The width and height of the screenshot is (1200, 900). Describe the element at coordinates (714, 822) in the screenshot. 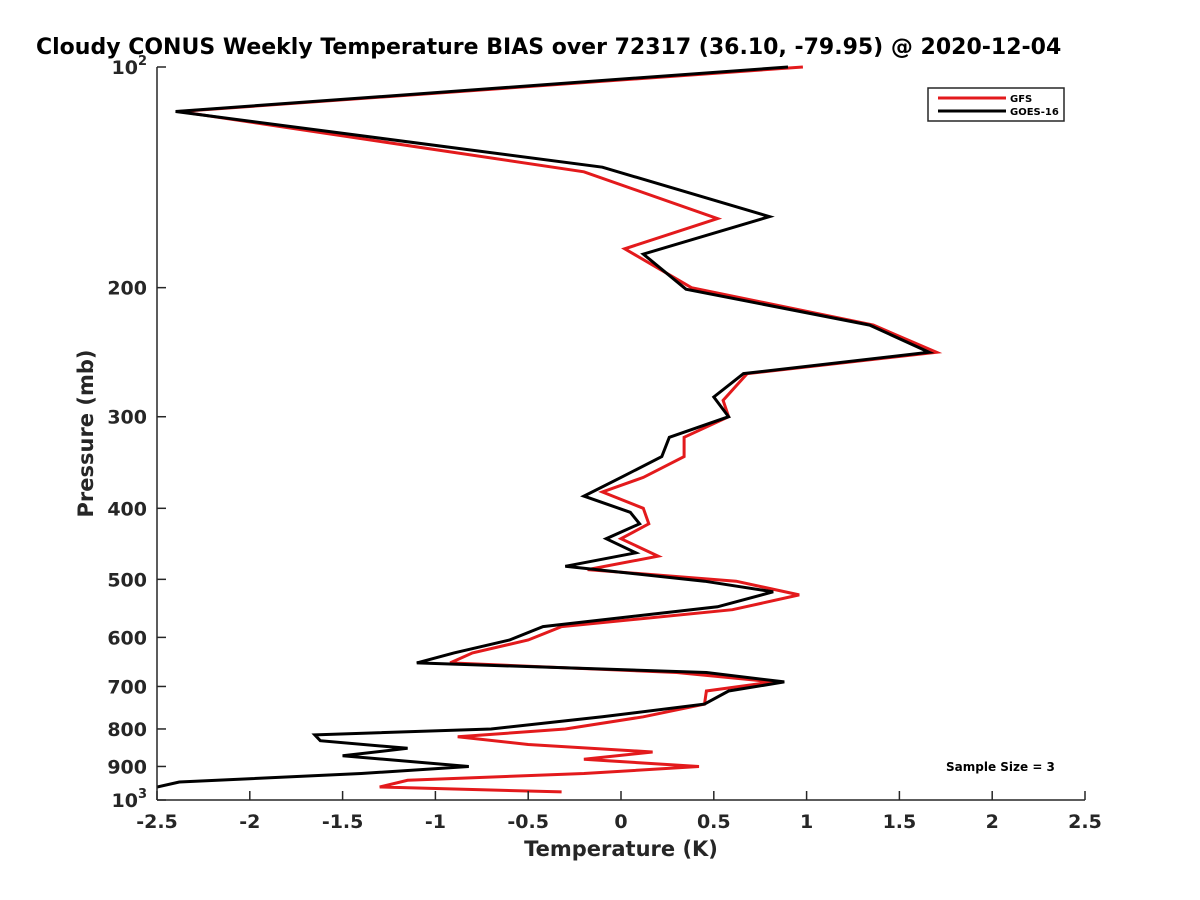

I see `x-tick-label: 0.5` at that location.